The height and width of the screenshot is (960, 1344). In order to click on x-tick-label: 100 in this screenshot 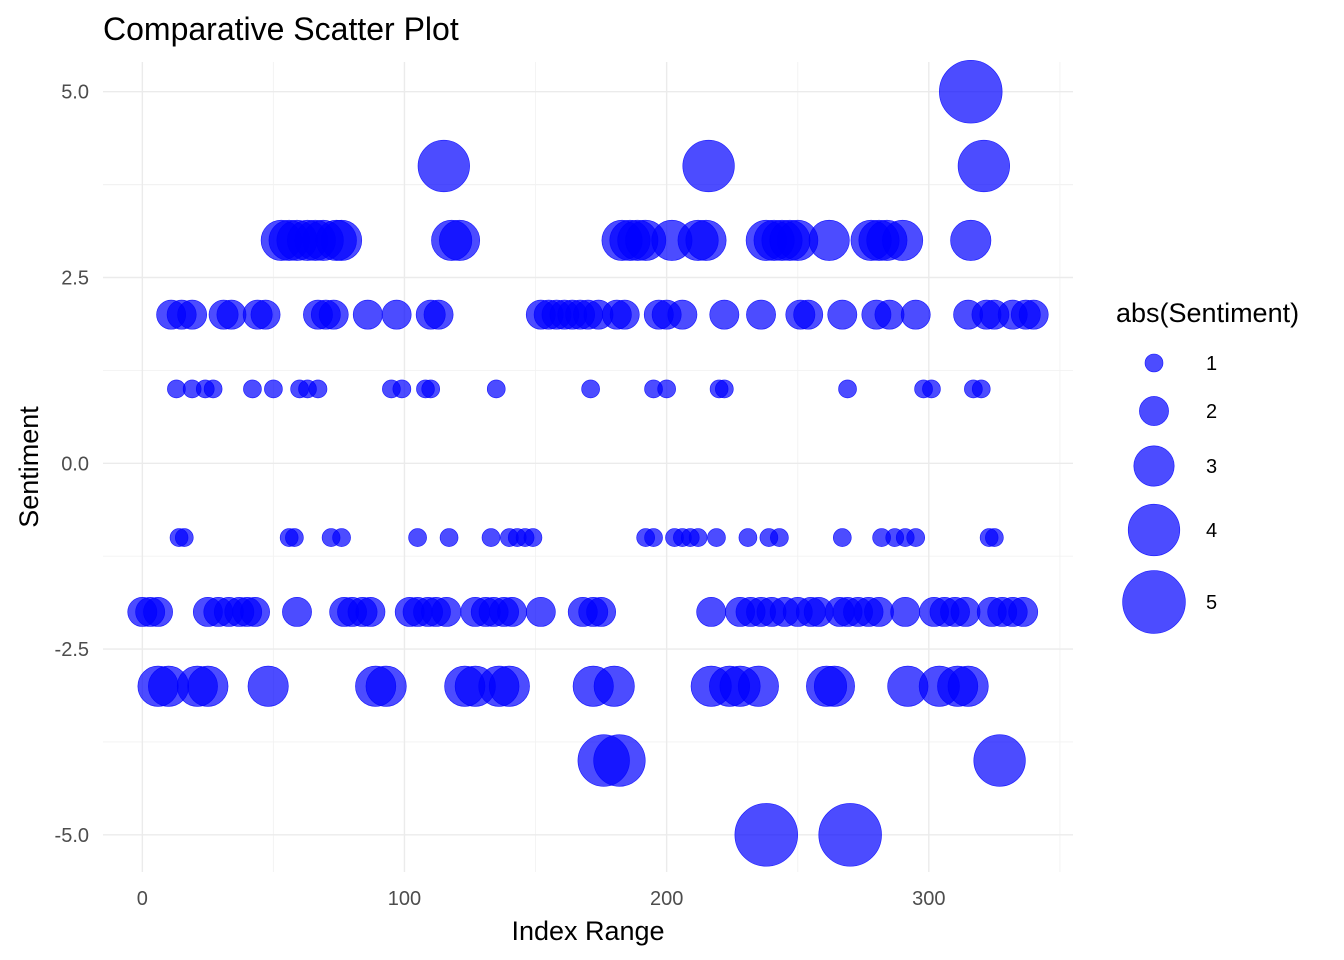, I will do `click(404, 899)`.